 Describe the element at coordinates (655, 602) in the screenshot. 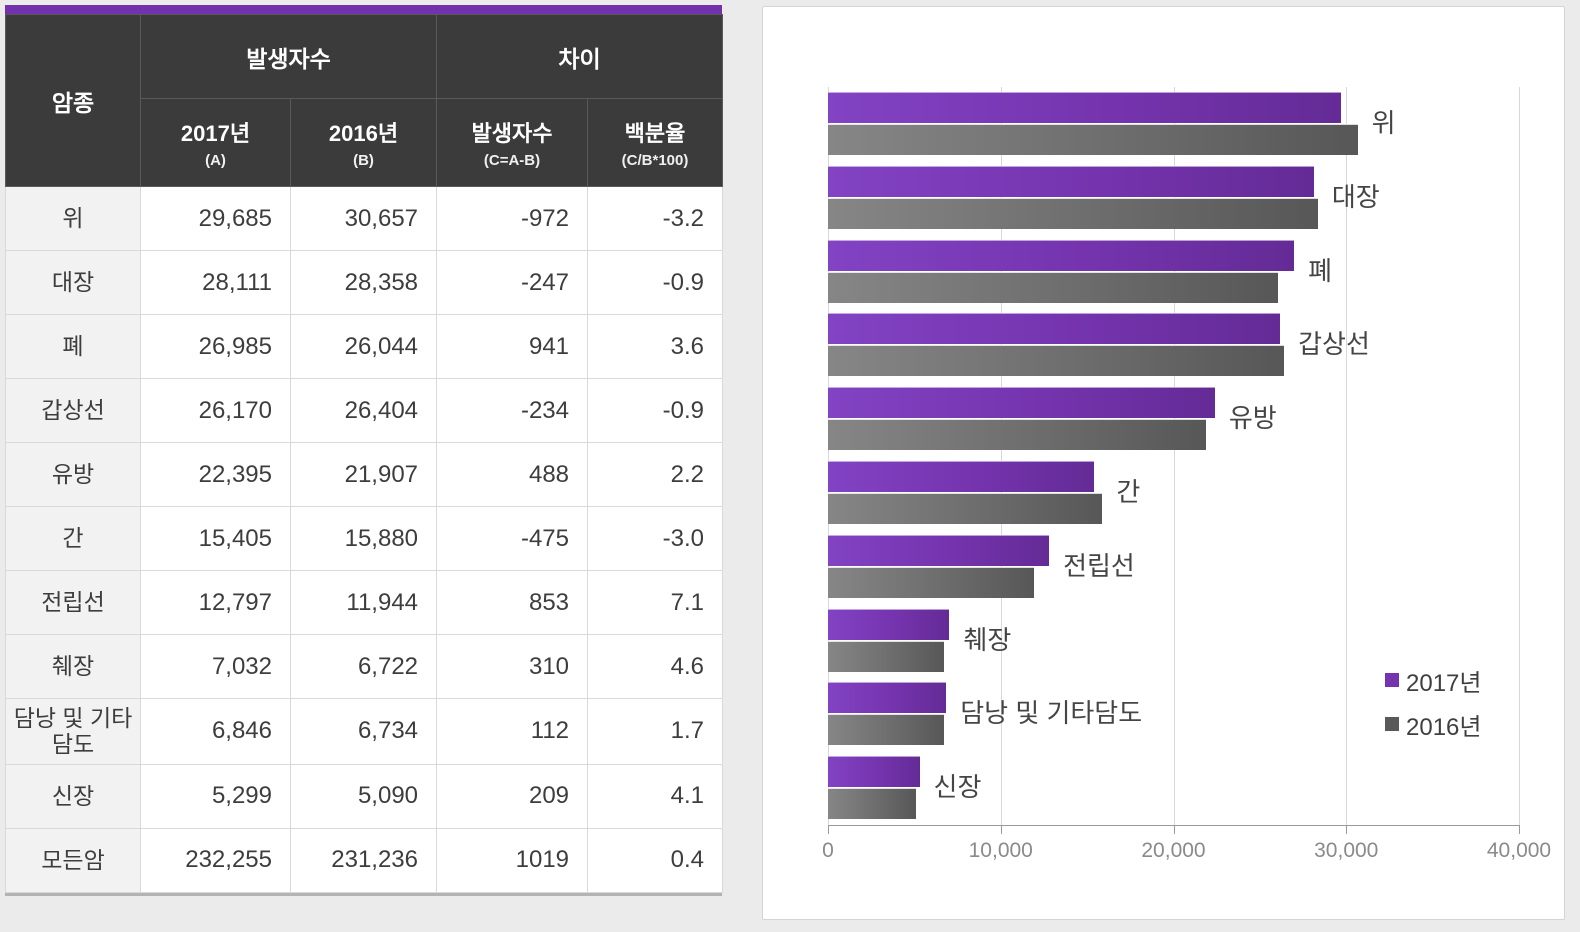

I see `value-cell: 7.1` at that location.